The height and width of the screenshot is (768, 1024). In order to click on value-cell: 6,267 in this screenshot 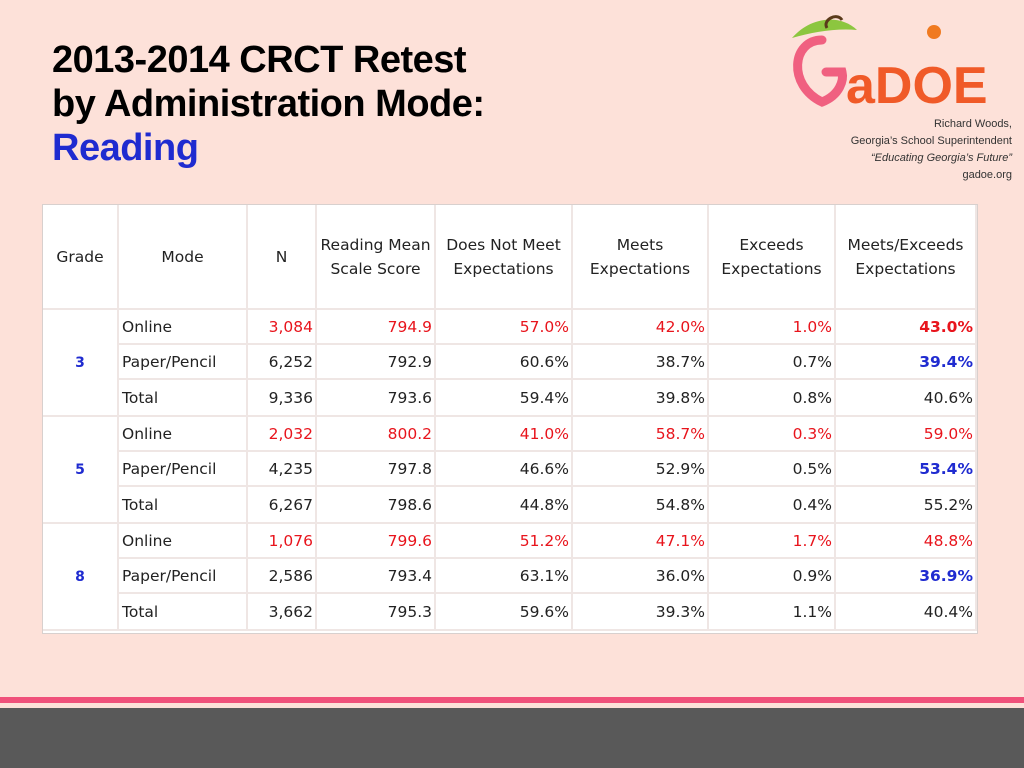, I will do `click(282, 505)`.